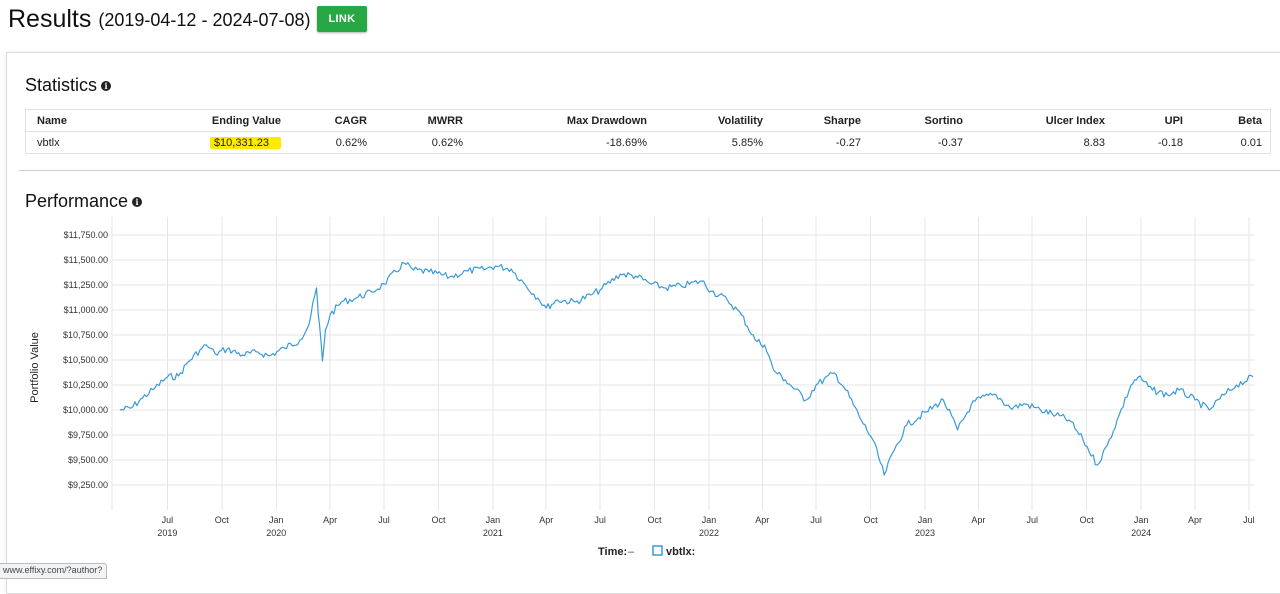  What do you see at coordinates (1042, 120) in the screenshot?
I see `column-header: Ulcer Index` at bounding box center [1042, 120].